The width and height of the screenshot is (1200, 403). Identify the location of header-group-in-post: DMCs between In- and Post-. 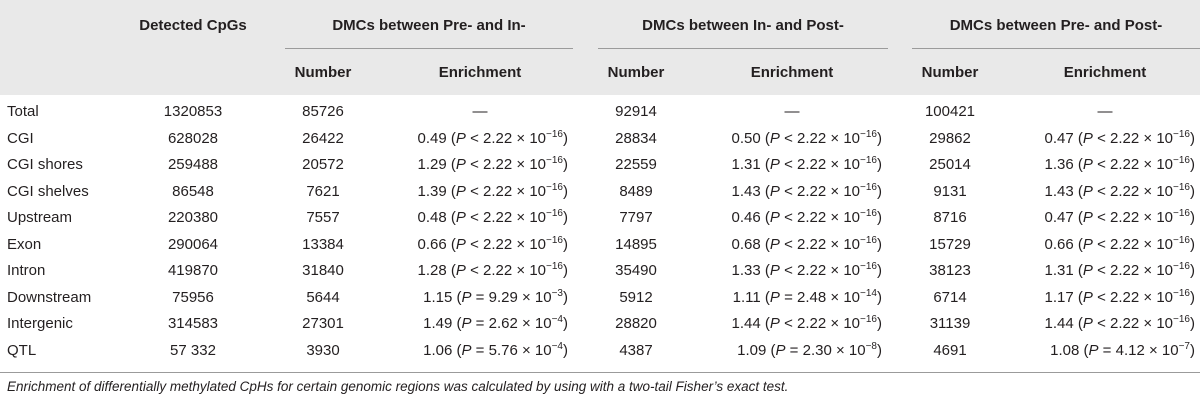
(743, 25).